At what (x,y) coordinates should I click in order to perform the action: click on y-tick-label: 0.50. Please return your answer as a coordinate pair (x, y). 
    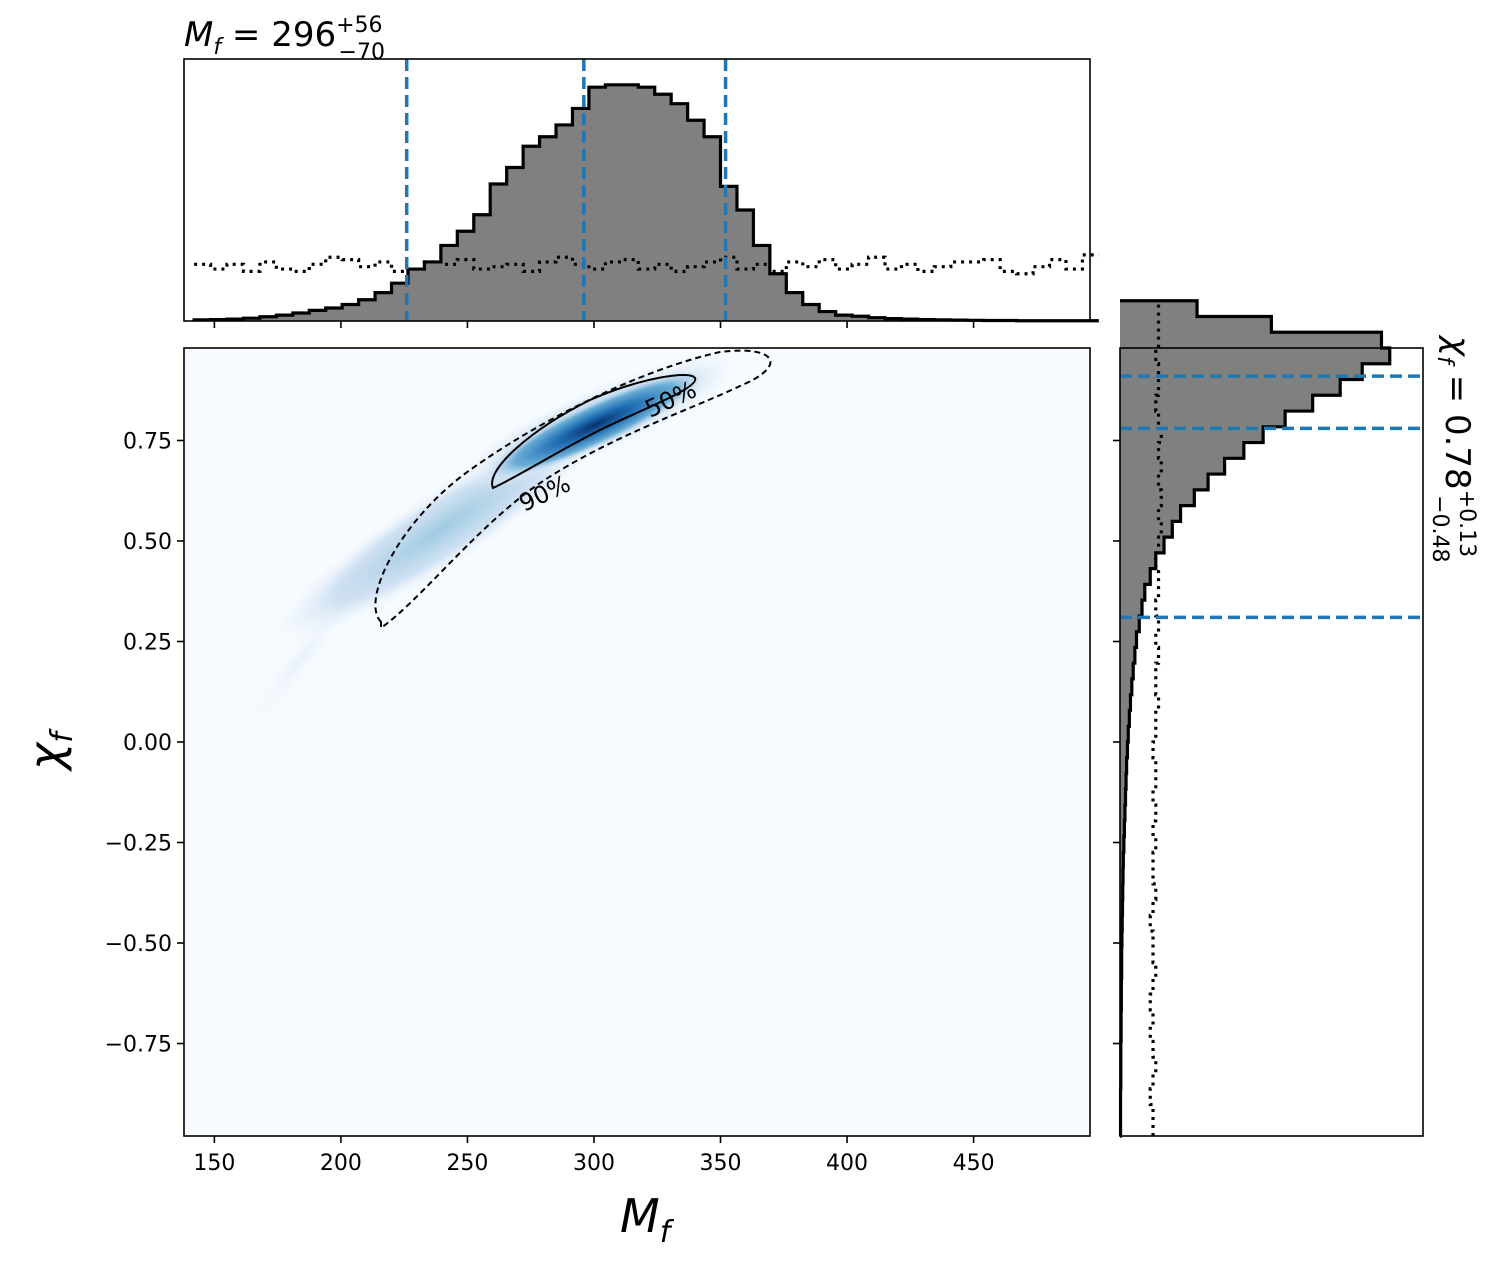
    Looking at the image, I should click on (147, 542).